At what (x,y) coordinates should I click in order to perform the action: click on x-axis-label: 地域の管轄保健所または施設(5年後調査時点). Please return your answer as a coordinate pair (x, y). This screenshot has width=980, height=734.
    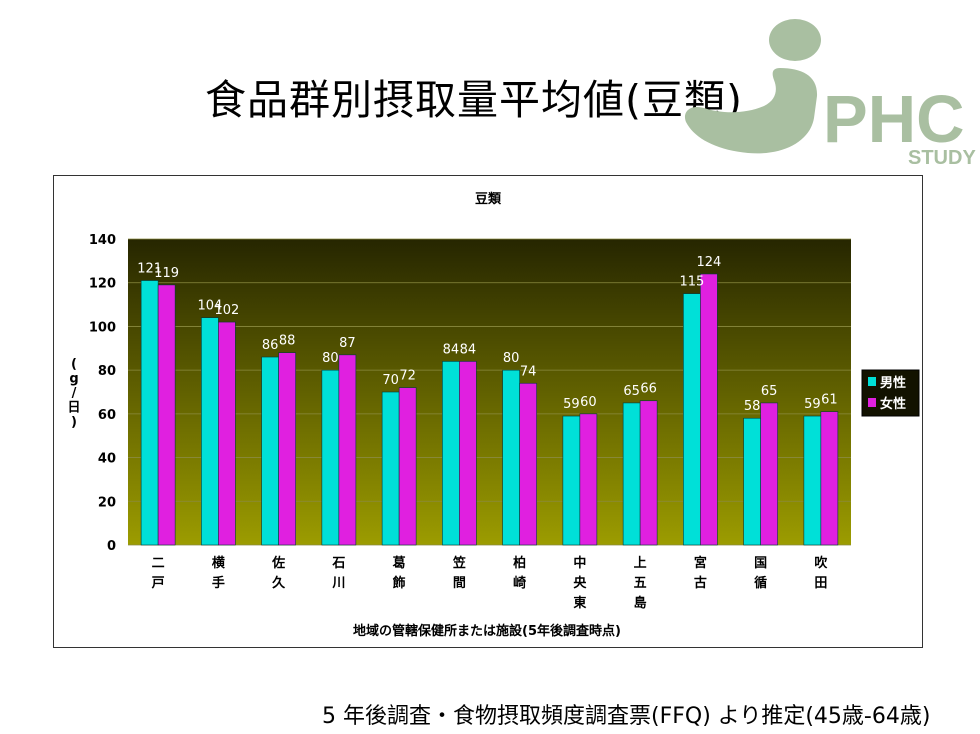
    Looking at the image, I should click on (487, 631).